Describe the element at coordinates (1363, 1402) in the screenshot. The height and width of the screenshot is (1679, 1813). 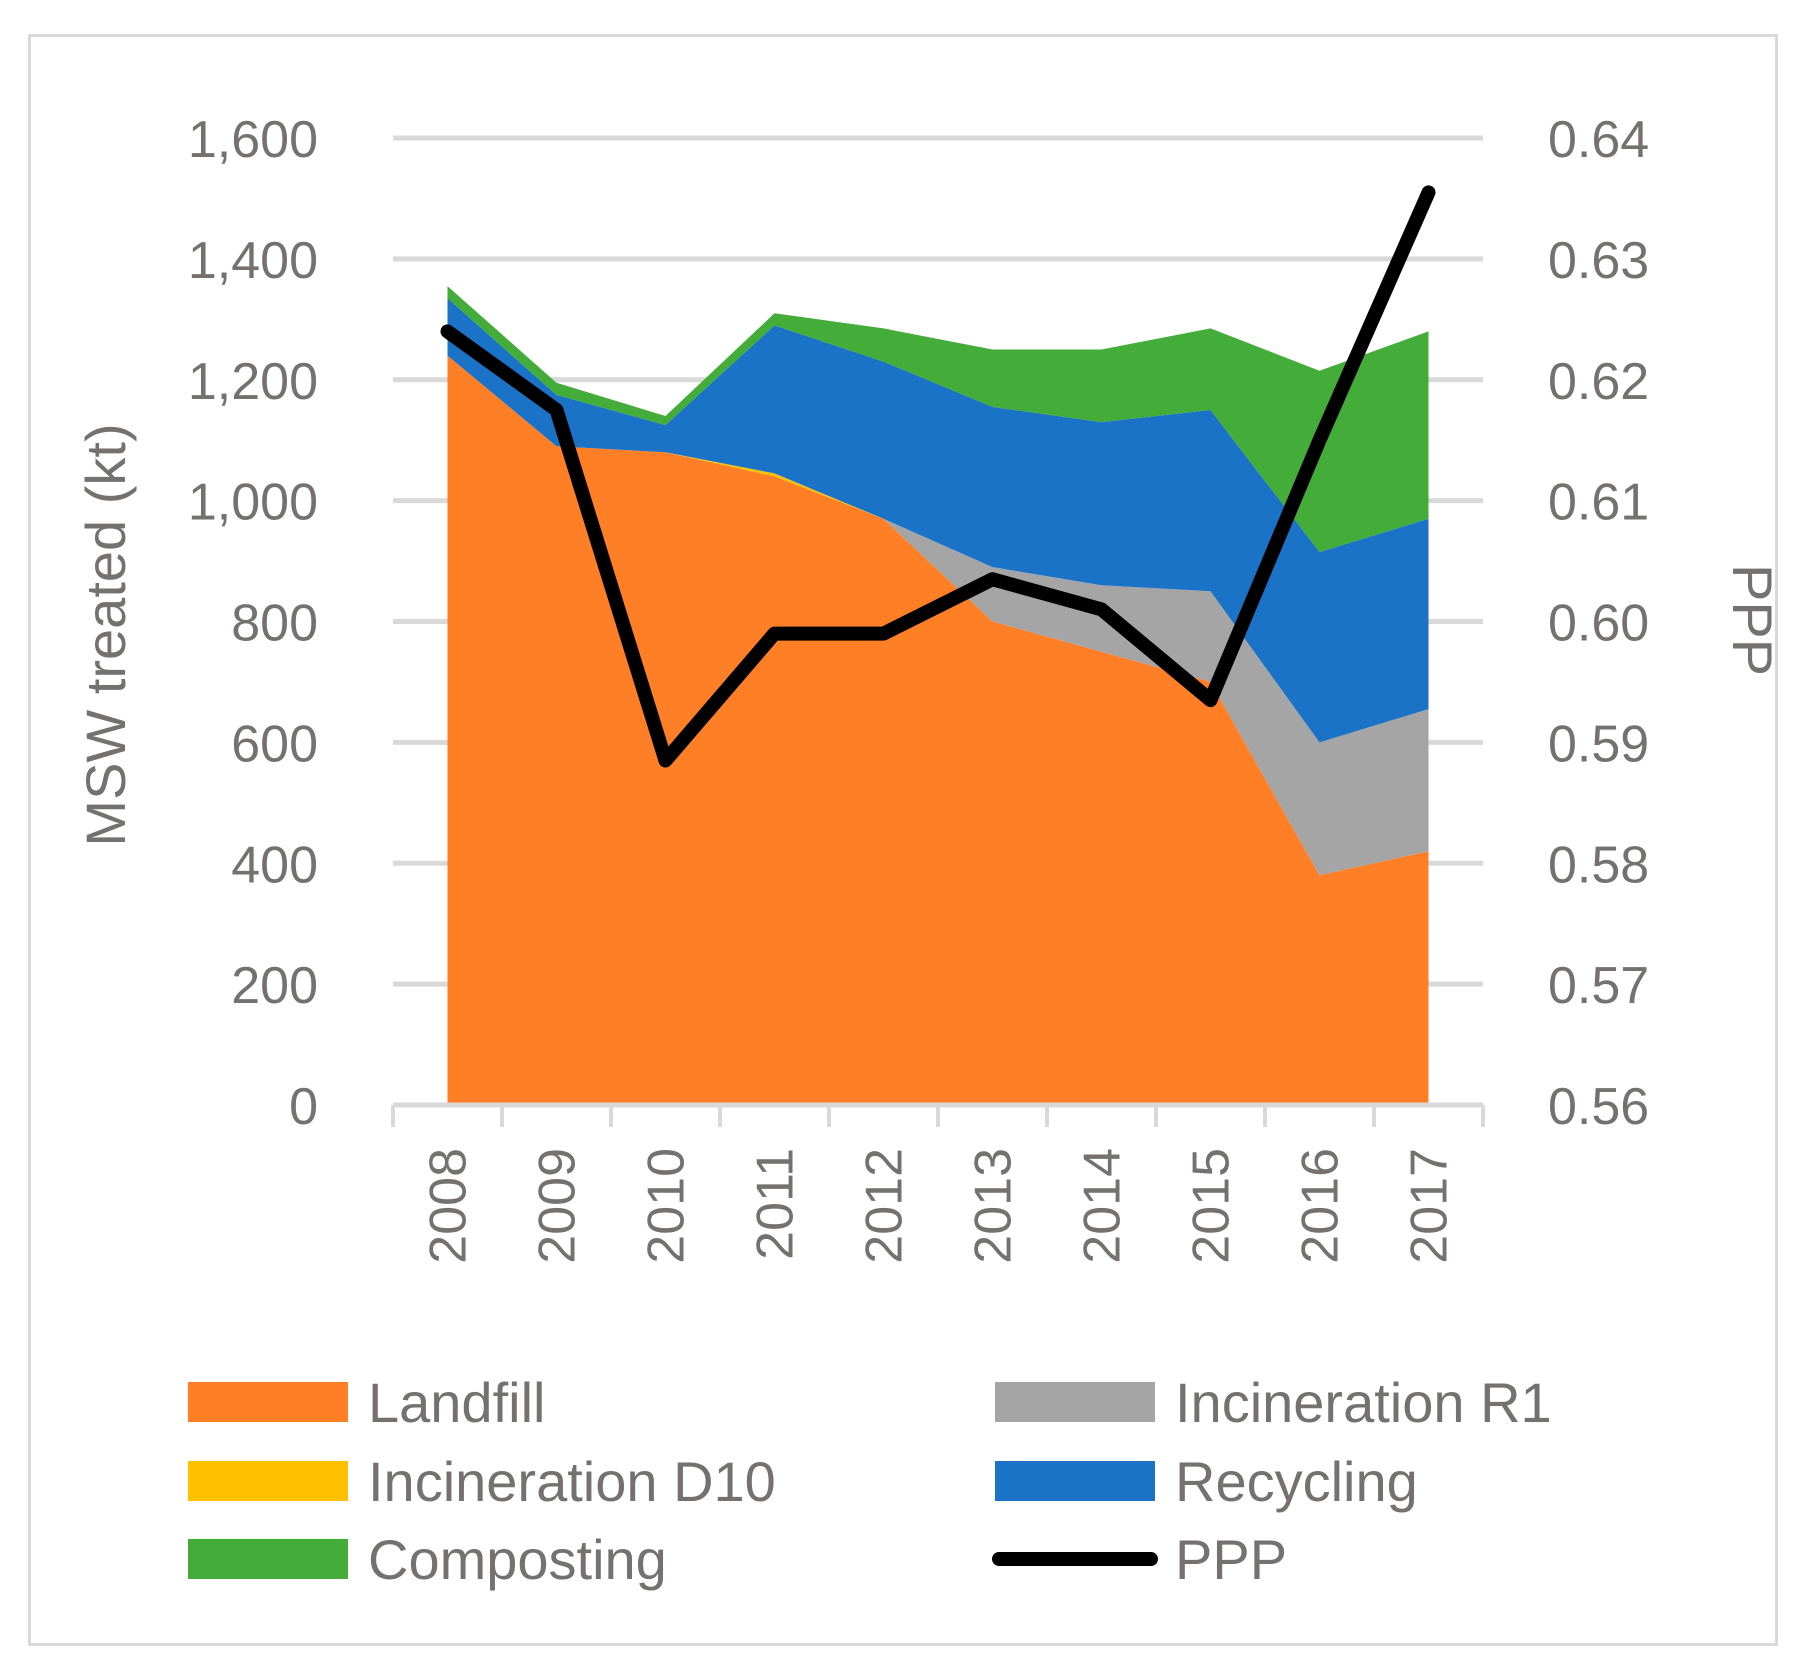
I see `legend-label-incineration-r1: Incineration R1` at that location.